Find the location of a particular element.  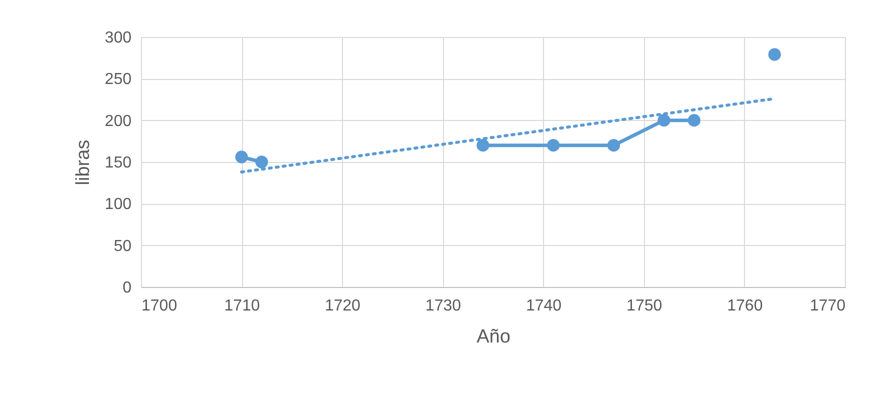

x-tick-label: 1750 is located at coordinates (644, 306).